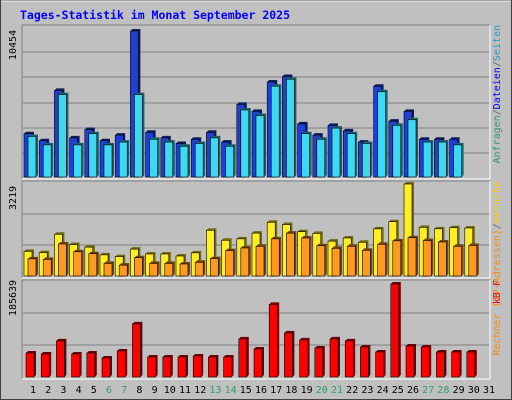 This screenshot has height=400, width=512. I want to click on x-tick-label: 2, so click(48, 390).